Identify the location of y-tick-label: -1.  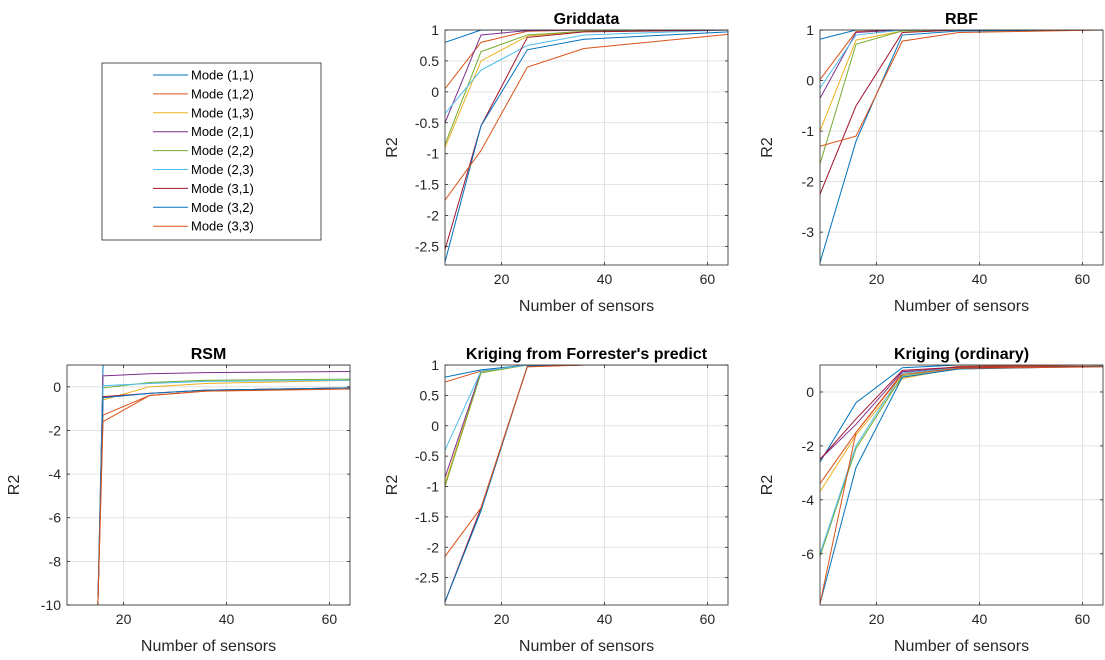
(433, 487).